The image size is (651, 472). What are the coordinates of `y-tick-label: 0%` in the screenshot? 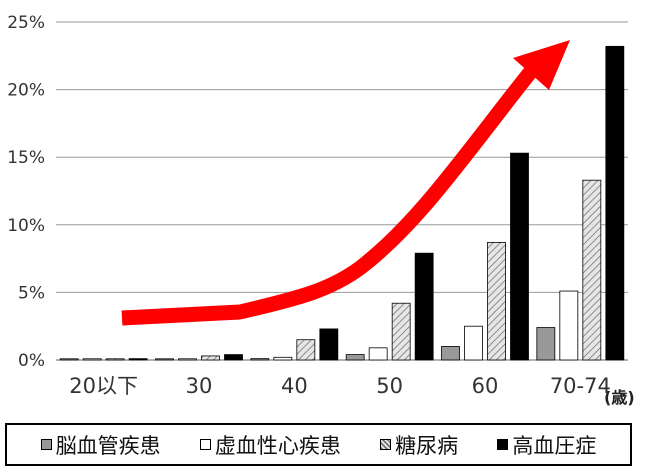 It's located at (31, 361).